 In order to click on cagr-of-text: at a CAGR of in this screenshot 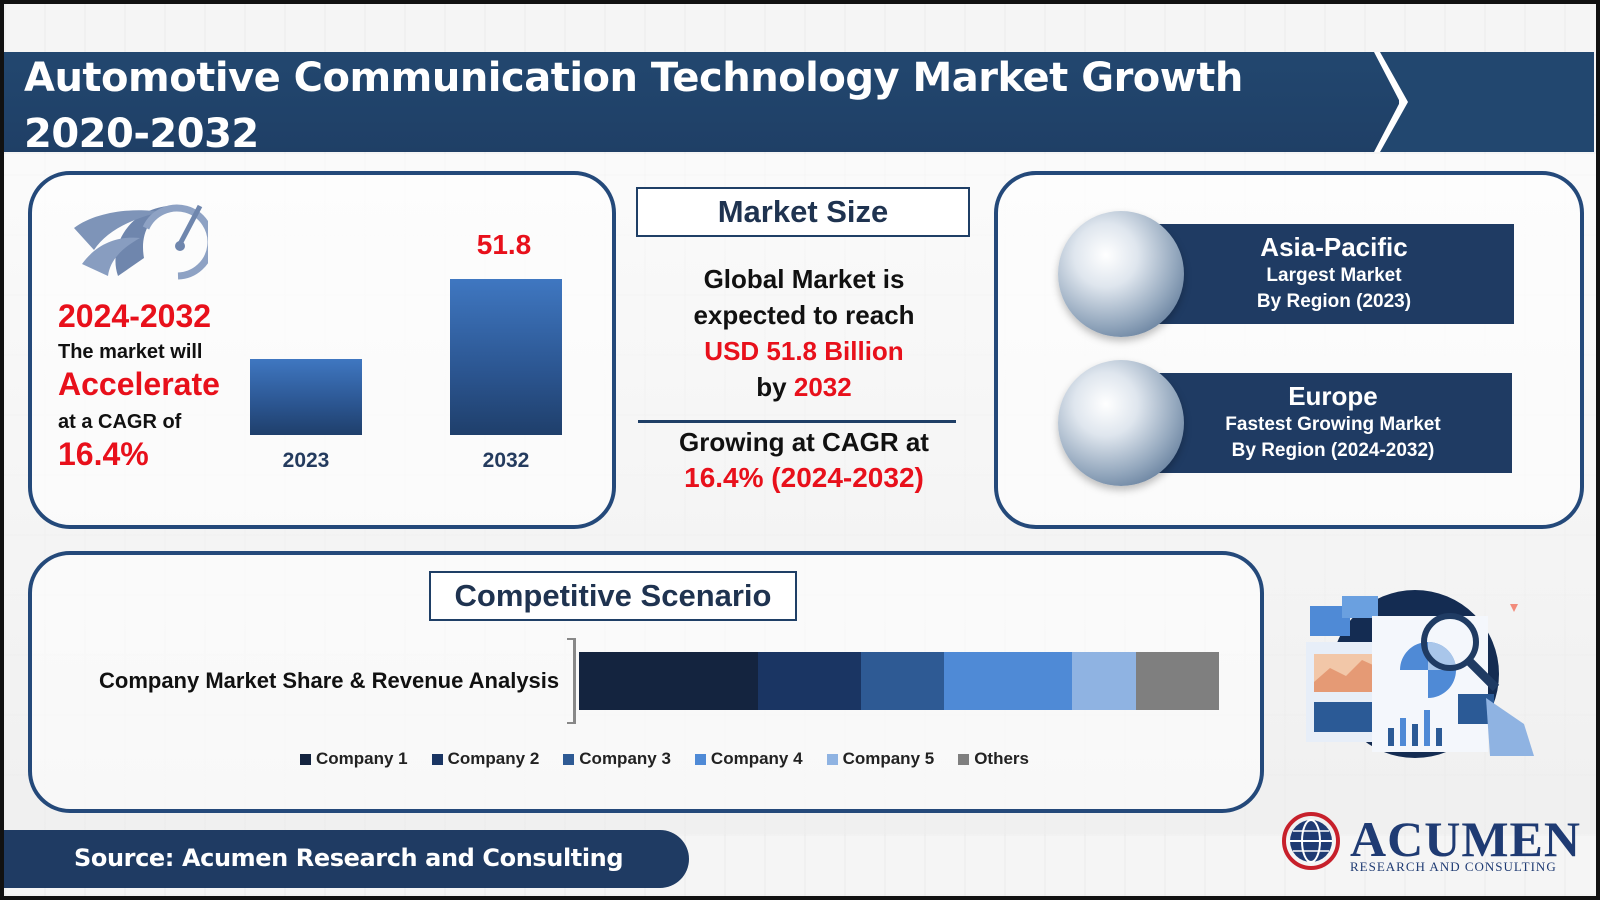, I will do `click(120, 422)`.